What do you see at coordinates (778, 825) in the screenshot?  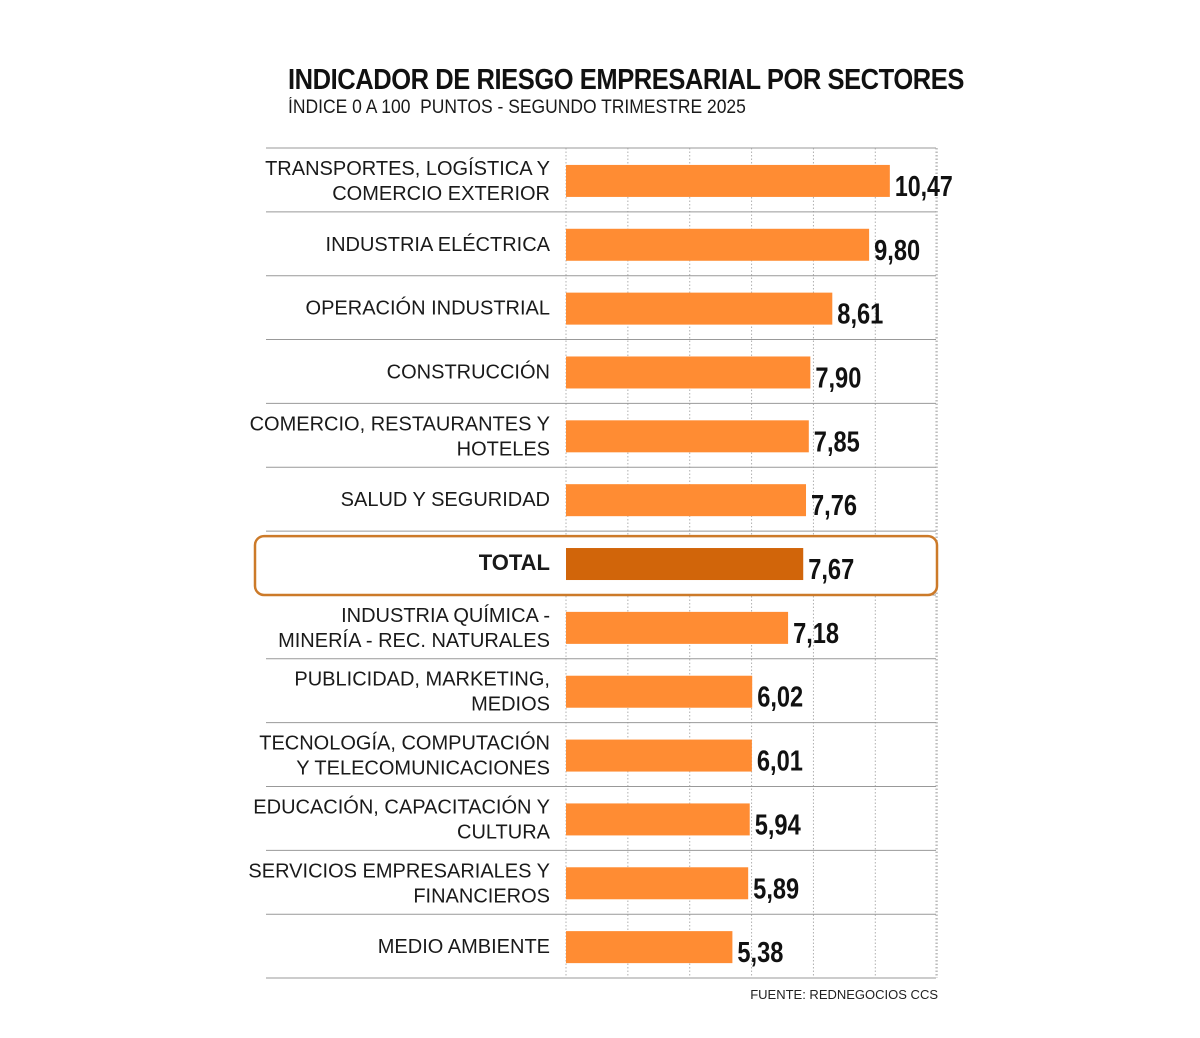 I see `value-label: 5,94` at bounding box center [778, 825].